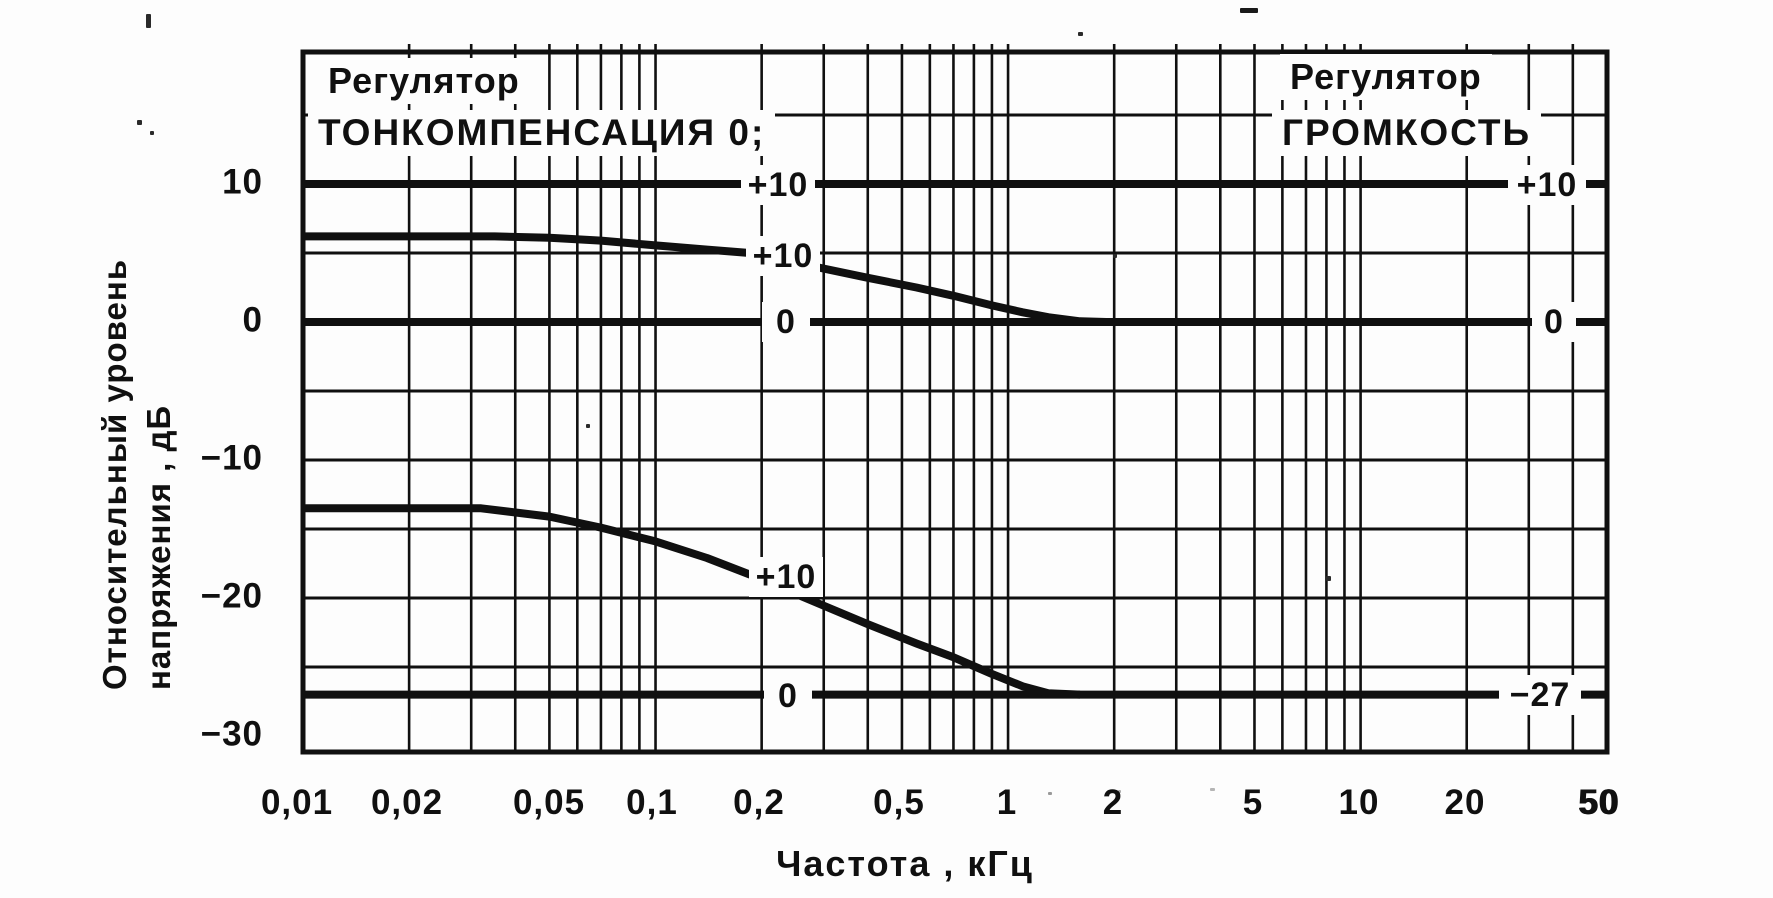 The height and width of the screenshot is (898, 1773). I want to click on x-tick-label: 0,5, so click(899, 802).